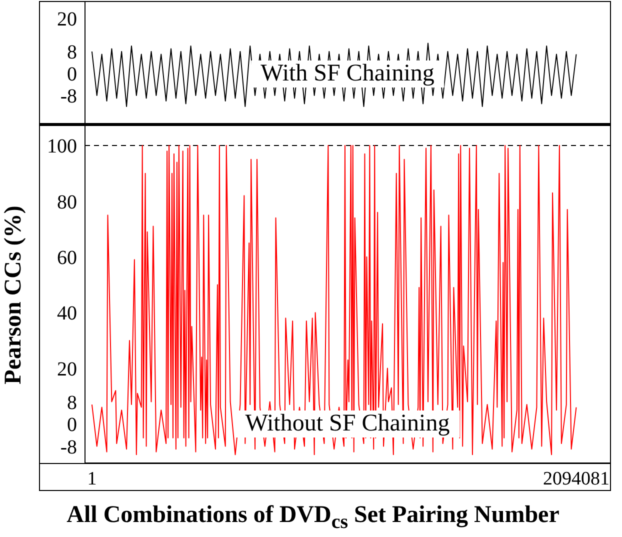 Image resolution: width=622 pixels, height=537 pixels. Describe the element at coordinates (313, 518) in the screenshot. I see `x-axis-title: All Combinations of DVD$_{cs}$ Set Pairing Number` at that location.